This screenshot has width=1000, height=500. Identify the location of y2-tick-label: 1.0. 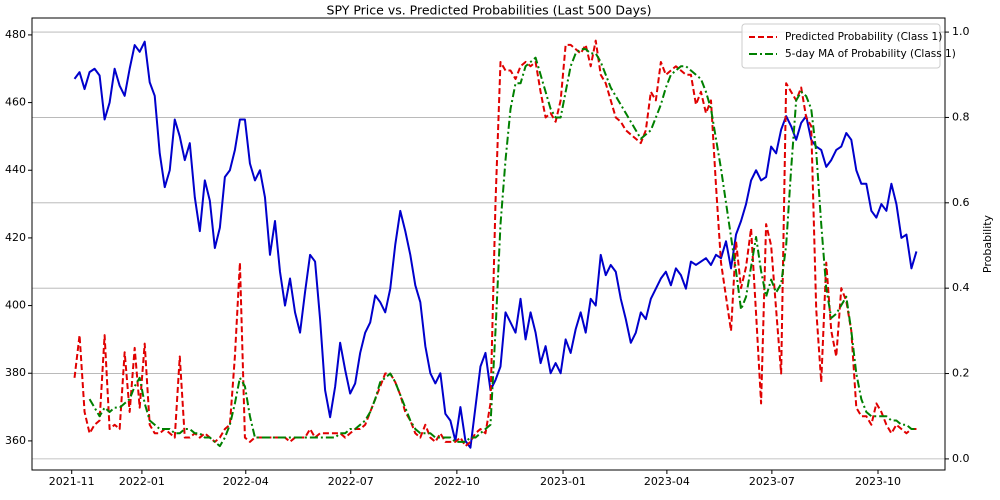
(961, 31).